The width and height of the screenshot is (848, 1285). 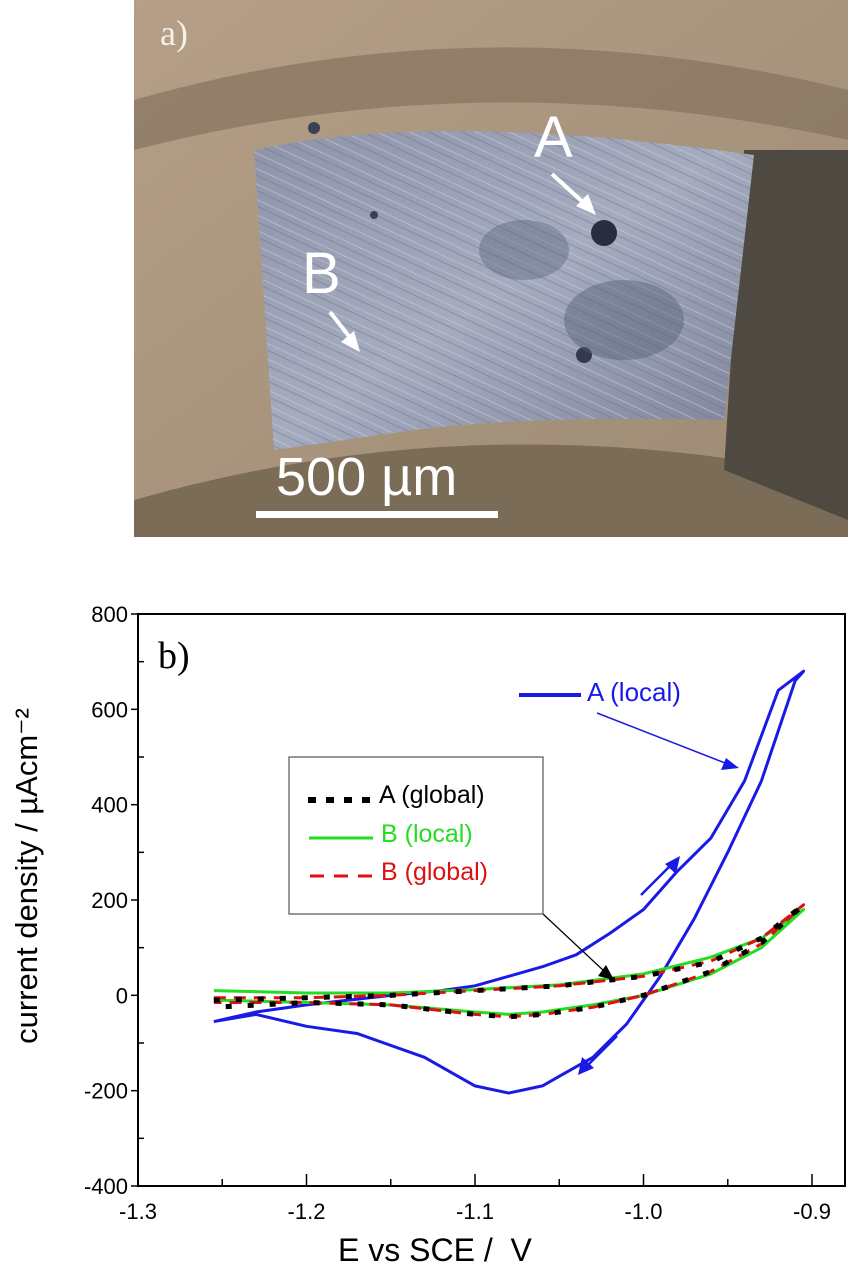 I want to click on legend-label-b-global: B (global), so click(x=434, y=872).